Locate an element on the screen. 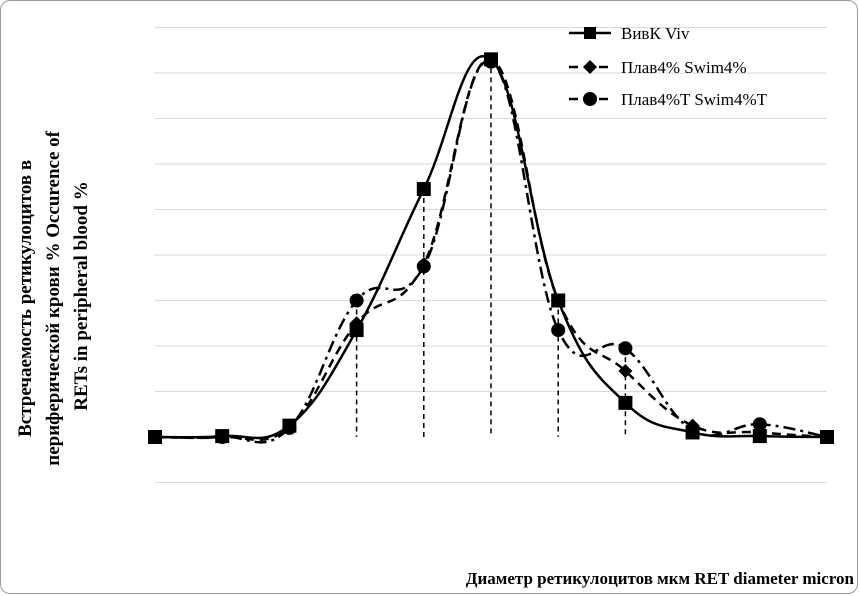  legend-label-swim4: Плав4% Swim4% is located at coordinates (684, 67).